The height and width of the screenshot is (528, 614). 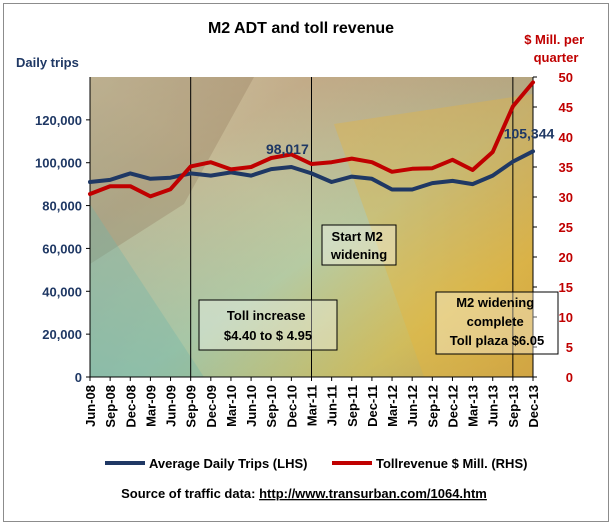 I want to click on y-ticks-left: 0 20,000 40,000 60,000 80,000 100,000 120,000, so click(x=62, y=249).